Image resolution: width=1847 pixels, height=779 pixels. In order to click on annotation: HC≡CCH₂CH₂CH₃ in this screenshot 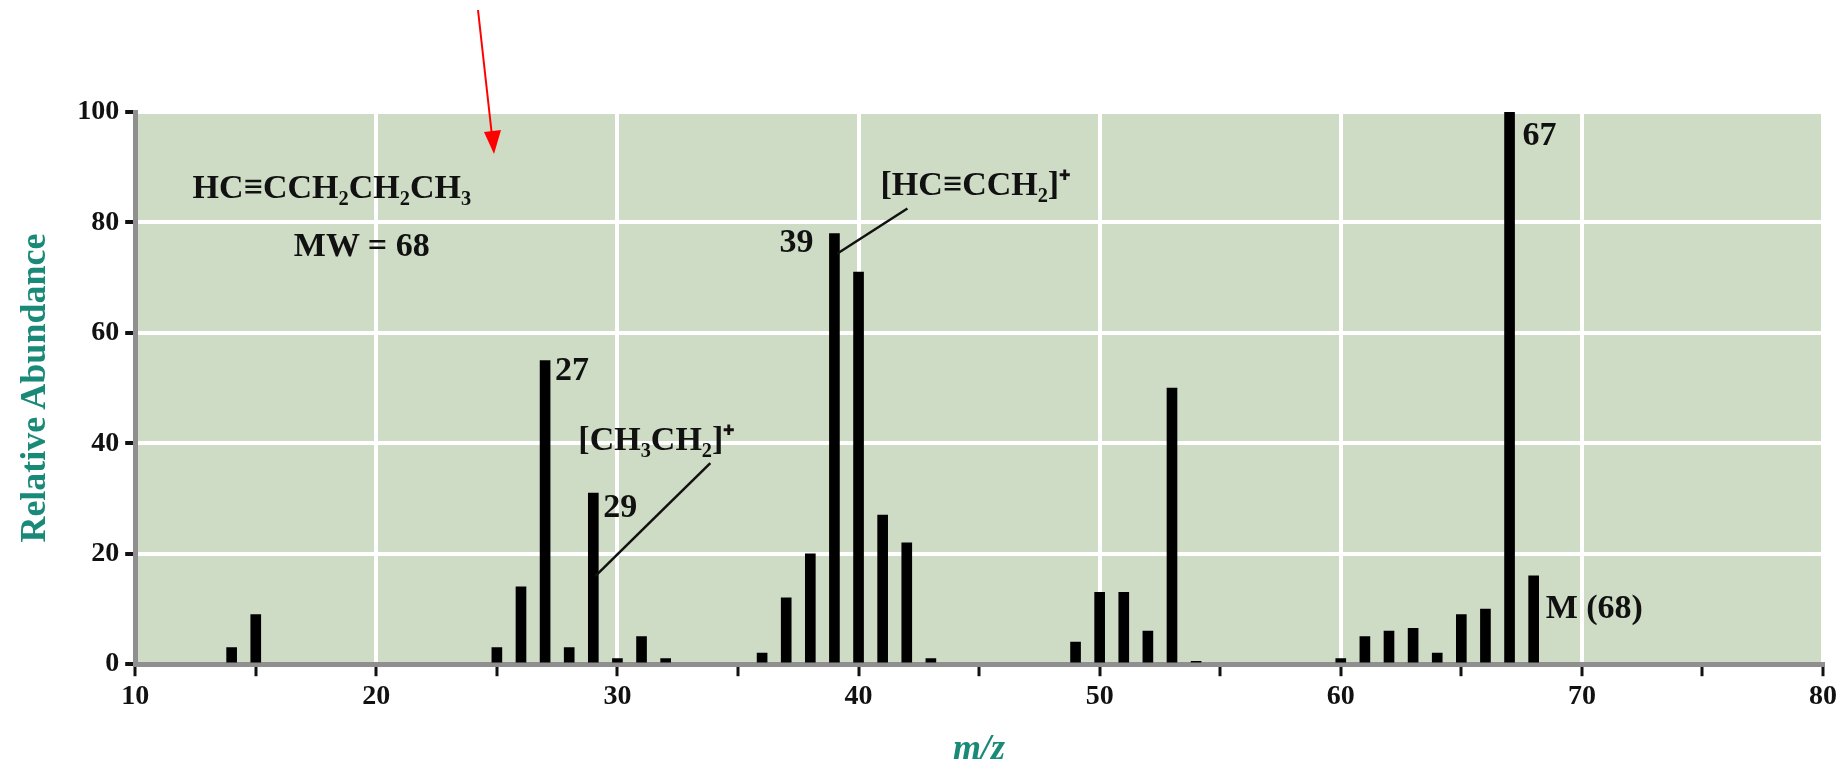, I will do `click(332, 187)`.